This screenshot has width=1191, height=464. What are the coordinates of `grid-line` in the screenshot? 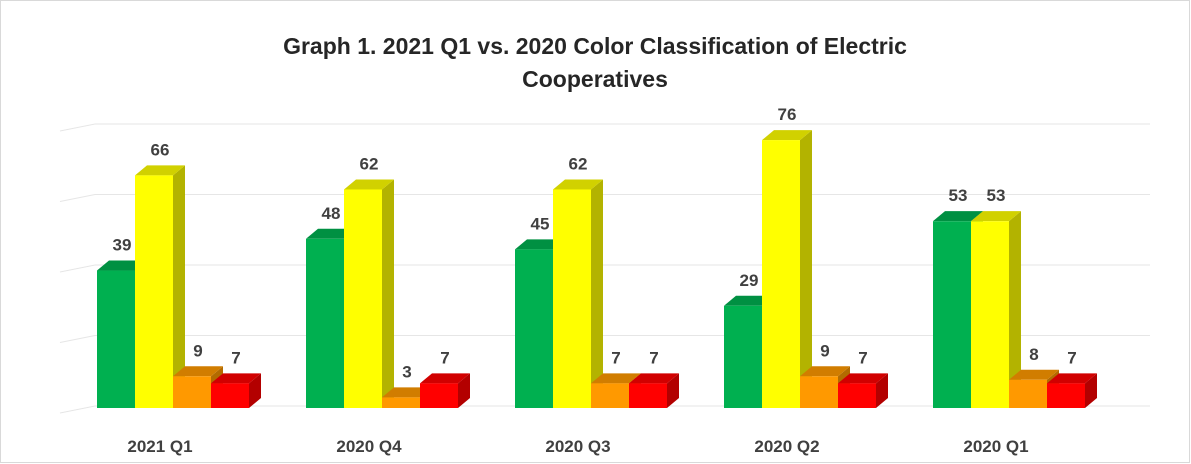 It's located at (604, 127).